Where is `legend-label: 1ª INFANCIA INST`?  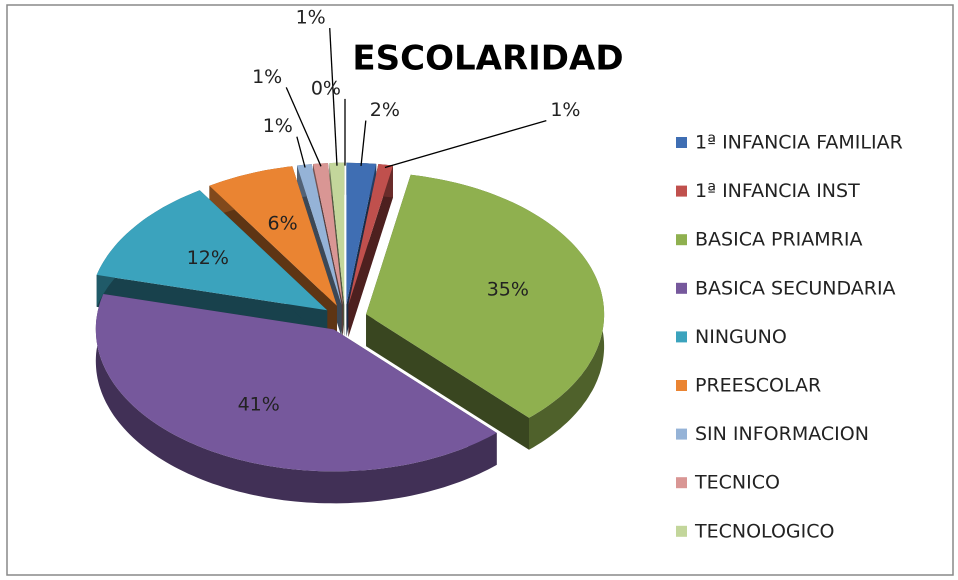 legend-label: 1ª INFANCIA INST is located at coordinates (777, 191).